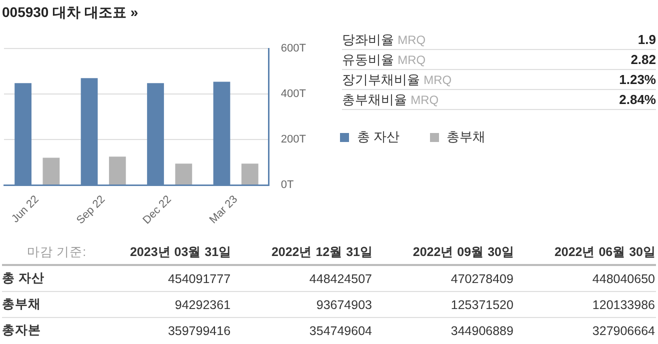 The width and height of the screenshot is (658, 344). I want to click on chart-title: 005930 대차 대조표 », so click(70, 13).